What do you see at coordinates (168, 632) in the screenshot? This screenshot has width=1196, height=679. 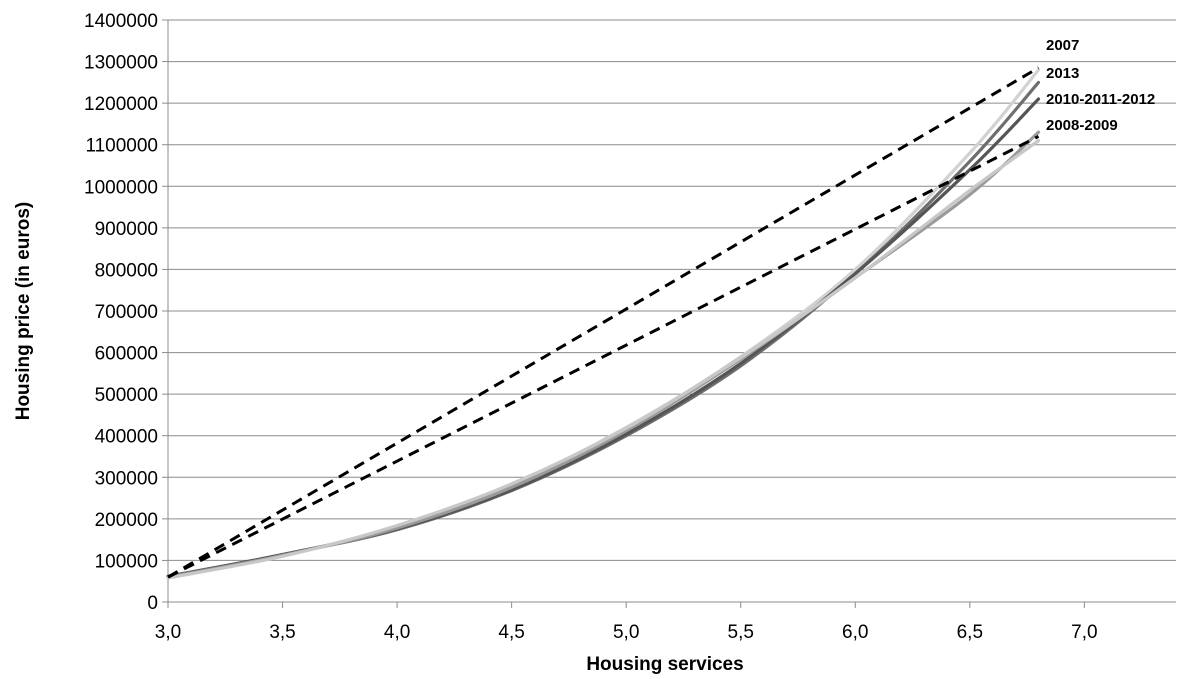 I see `x-tick-label: 3,0` at bounding box center [168, 632].